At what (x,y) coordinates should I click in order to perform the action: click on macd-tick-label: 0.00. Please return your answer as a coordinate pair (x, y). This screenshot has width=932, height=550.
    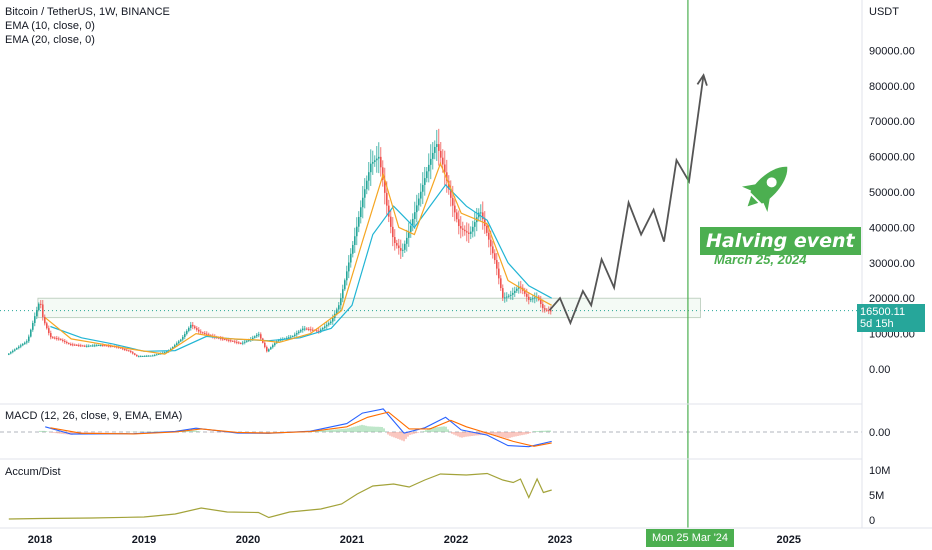
    Looking at the image, I should click on (879, 433).